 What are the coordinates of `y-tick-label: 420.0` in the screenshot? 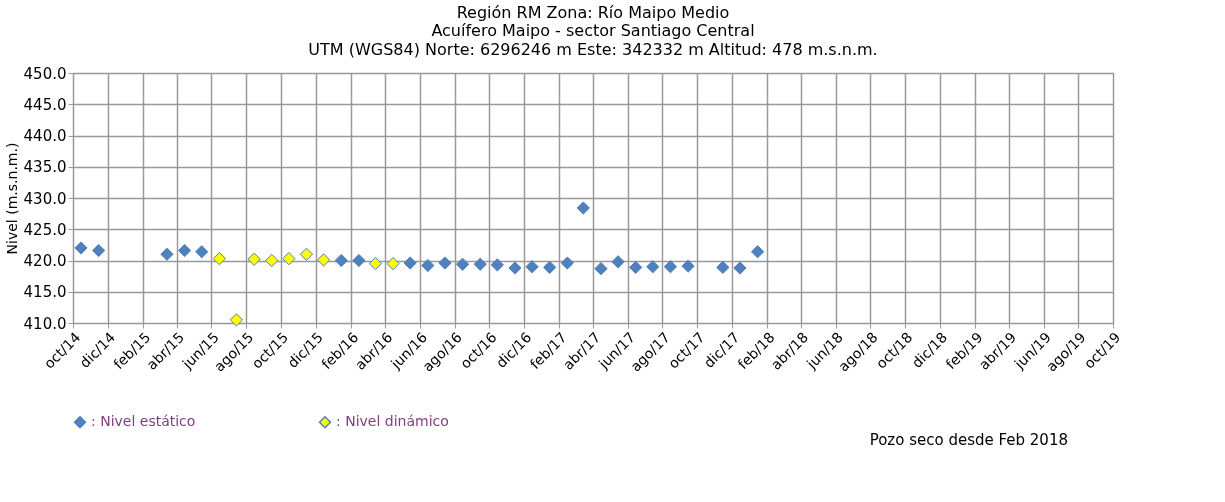 It's located at (45, 261).